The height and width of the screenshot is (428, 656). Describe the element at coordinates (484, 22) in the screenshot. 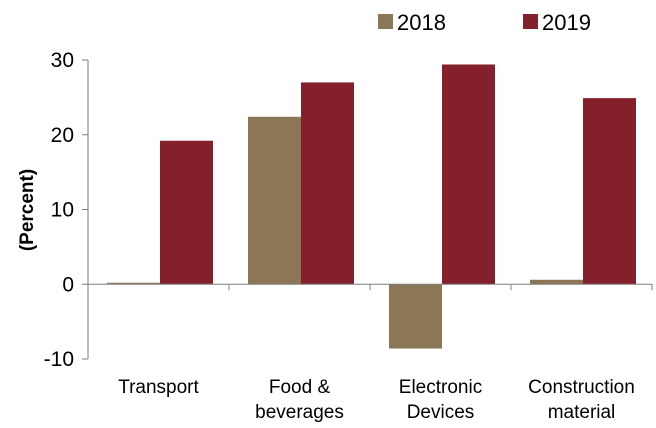

I see `legend: 2018 2019` at that location.